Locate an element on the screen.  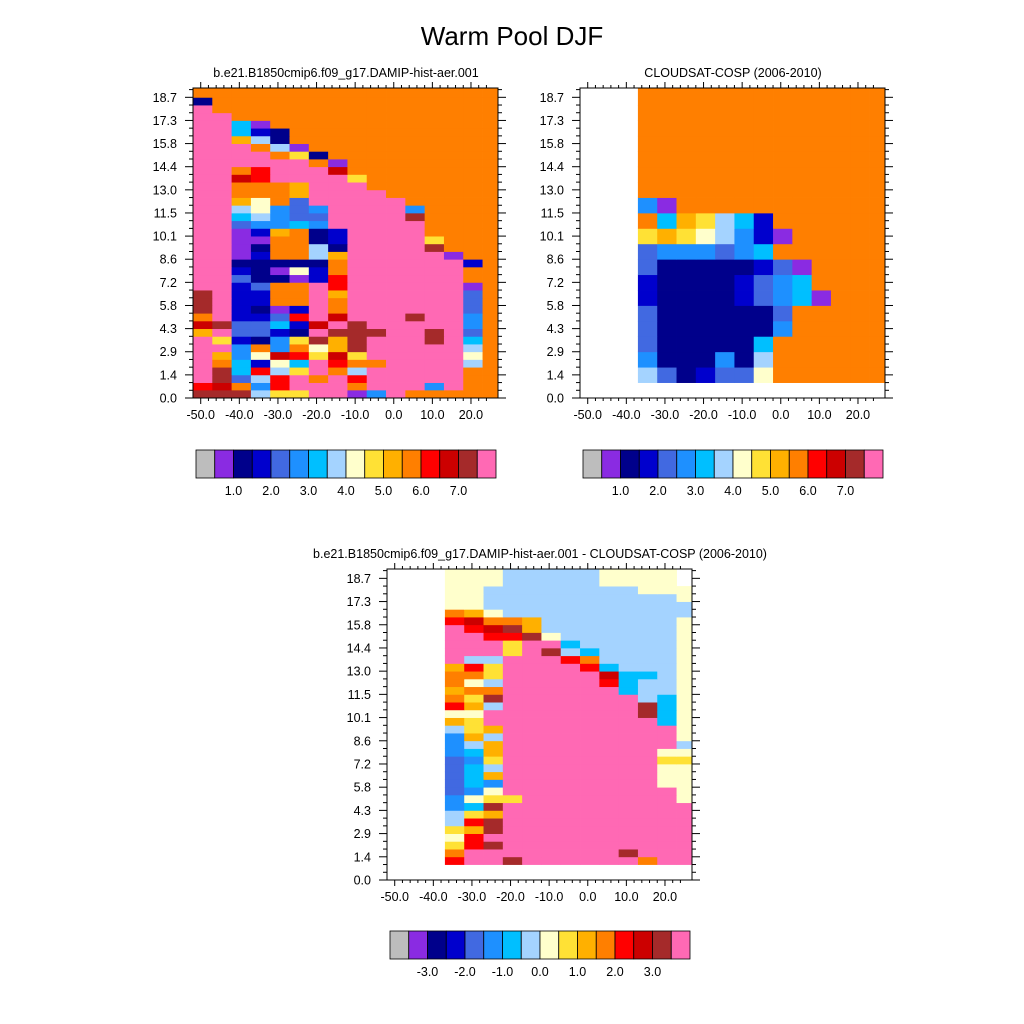
heatmap-cells is located at coordinates (568, 717).